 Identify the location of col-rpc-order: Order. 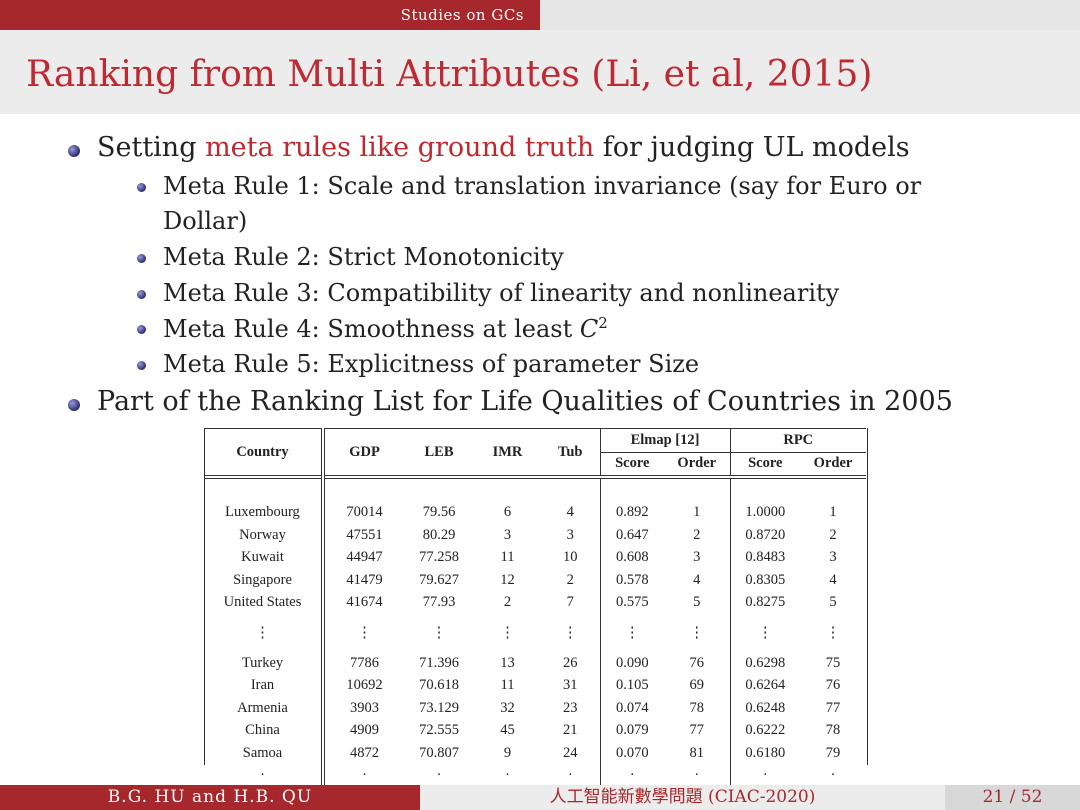
(833, 463).